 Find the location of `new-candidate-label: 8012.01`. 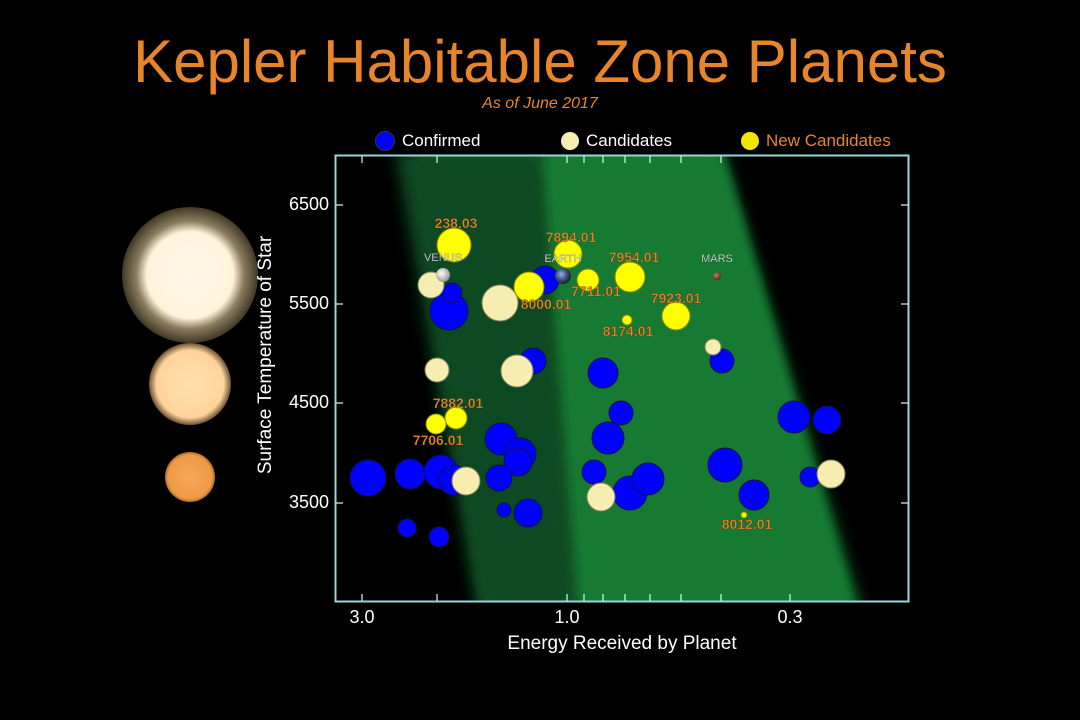

new-candidate-label: 8012.01 is located at coordinates (747, 524).